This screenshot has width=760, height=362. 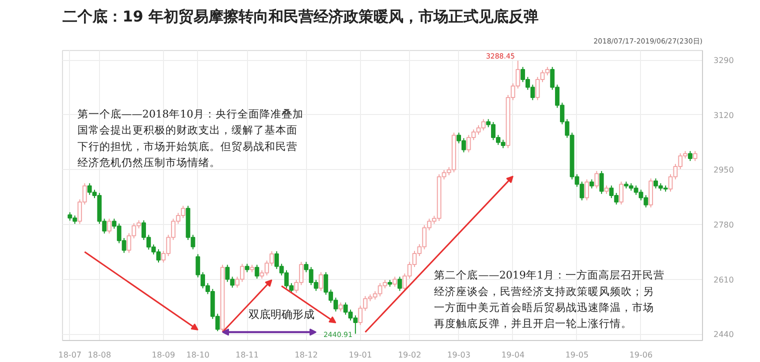 I want to click on x-tick-label: 18-07, so click(x=70, y=355).